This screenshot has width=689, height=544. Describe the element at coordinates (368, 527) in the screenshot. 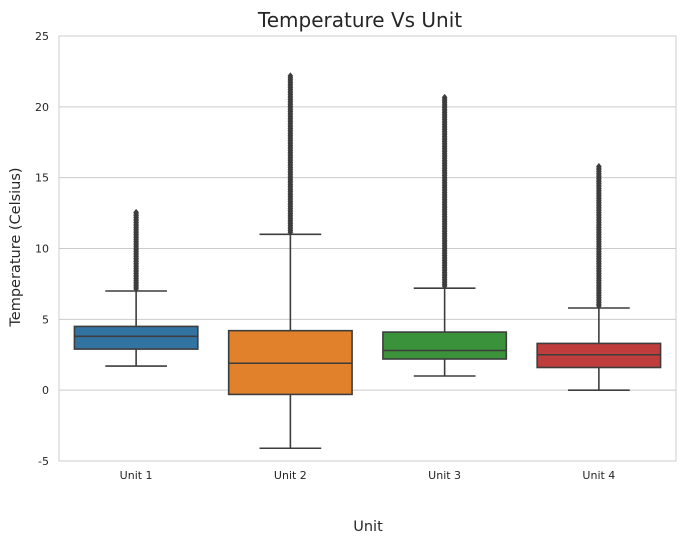

I see `x-axis-title: Unit` at that location.